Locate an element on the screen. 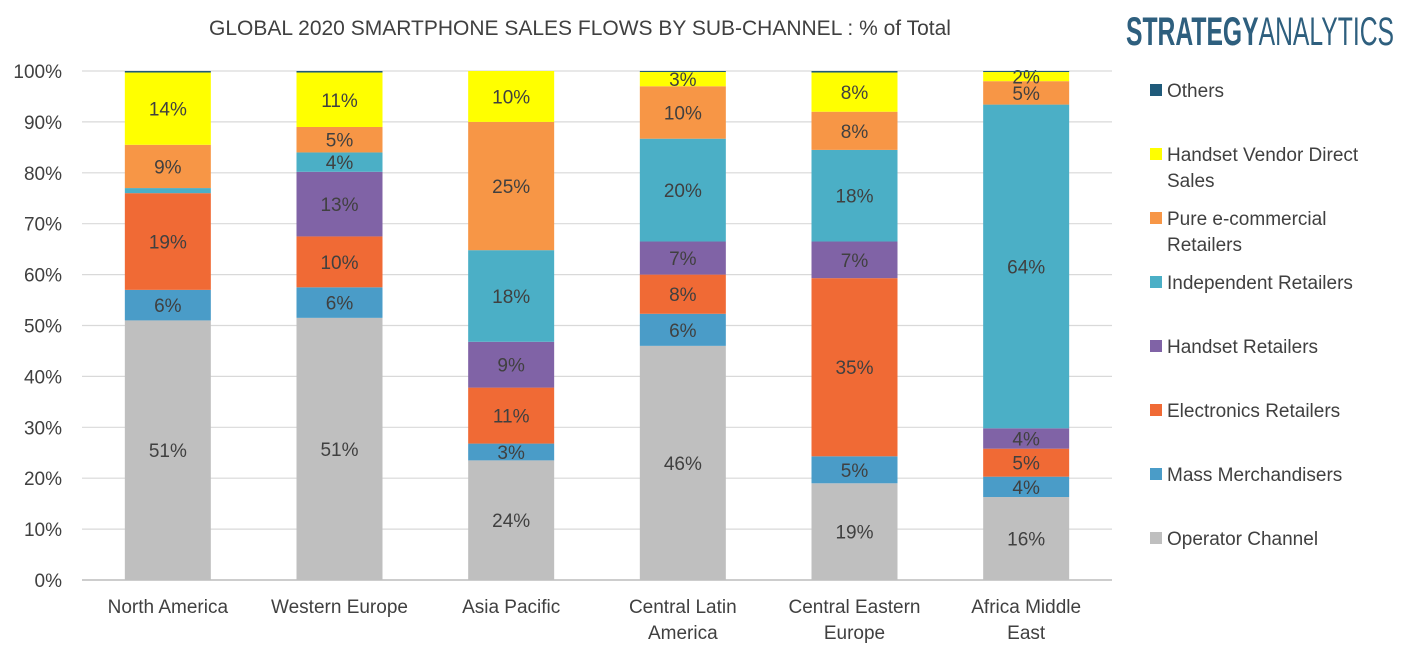 The height and width of the screenshot is (666, 1425). legend-item: Mass Merchandisers is located at coordinates (1246, 475).